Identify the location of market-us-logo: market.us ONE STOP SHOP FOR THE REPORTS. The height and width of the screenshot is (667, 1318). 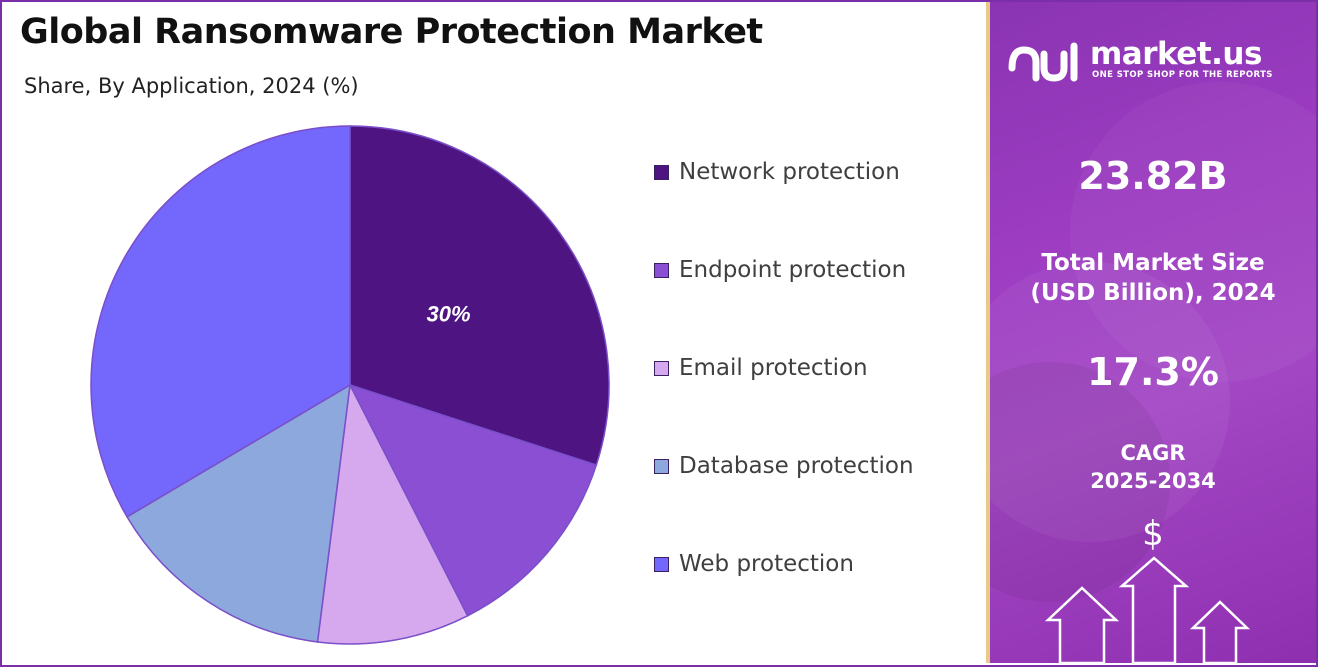
(1158, 64).